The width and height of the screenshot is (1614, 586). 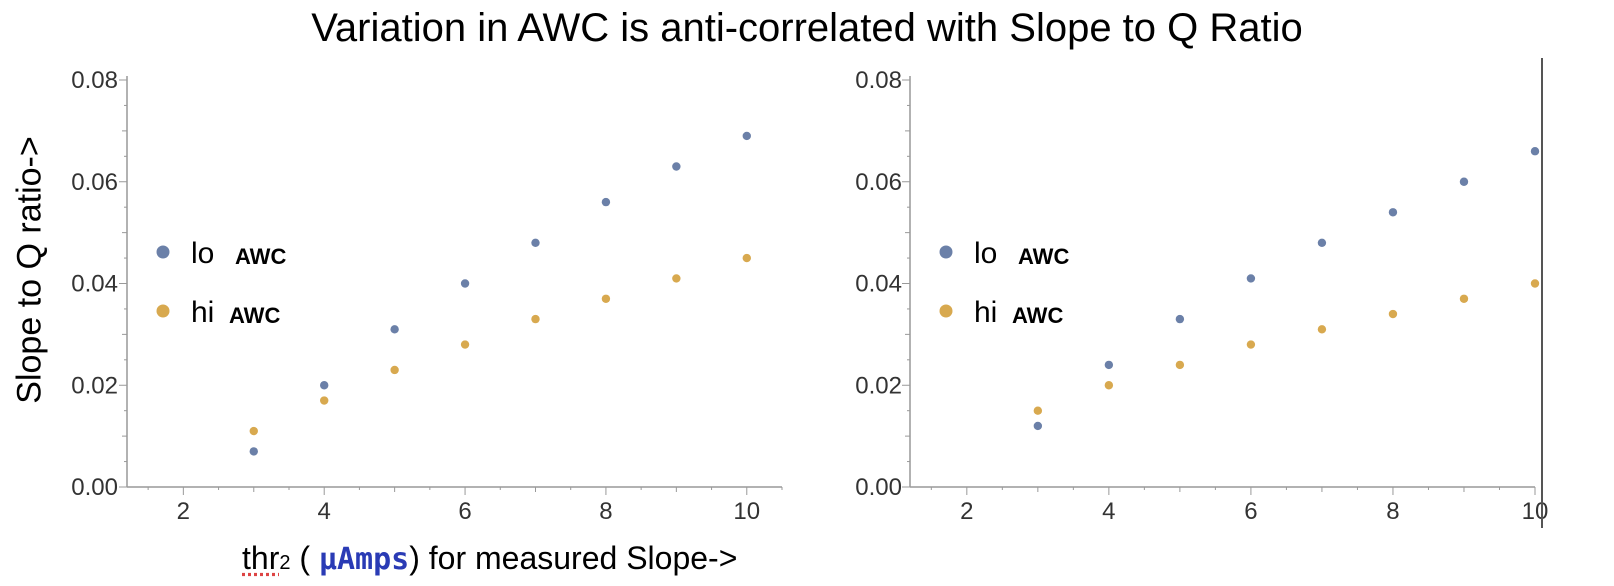 What do you see at coordinates (946, 252) in the screenshot?
I see `right-panel-legend-marker-lo` at bounding box center [946, 252].